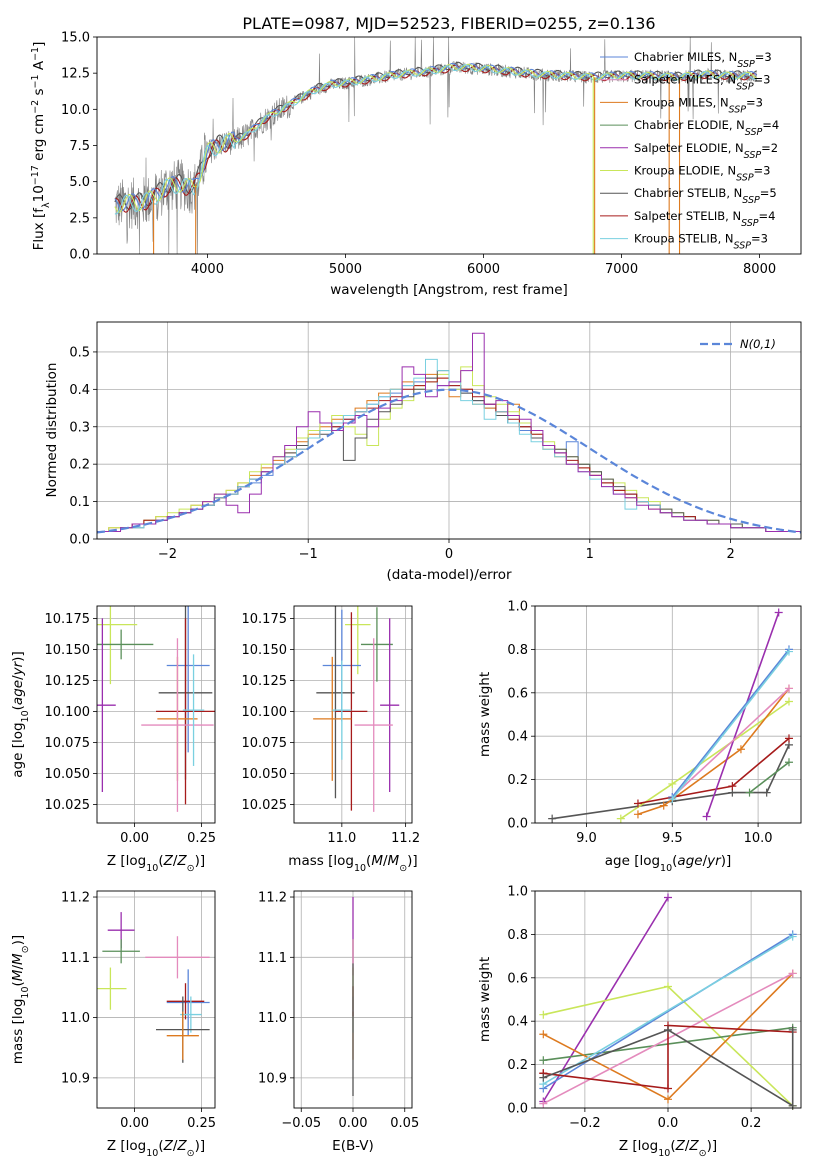  I want to click on legend-entry: Salpeter ELODIE, NSSP=2, so click(706, 151).